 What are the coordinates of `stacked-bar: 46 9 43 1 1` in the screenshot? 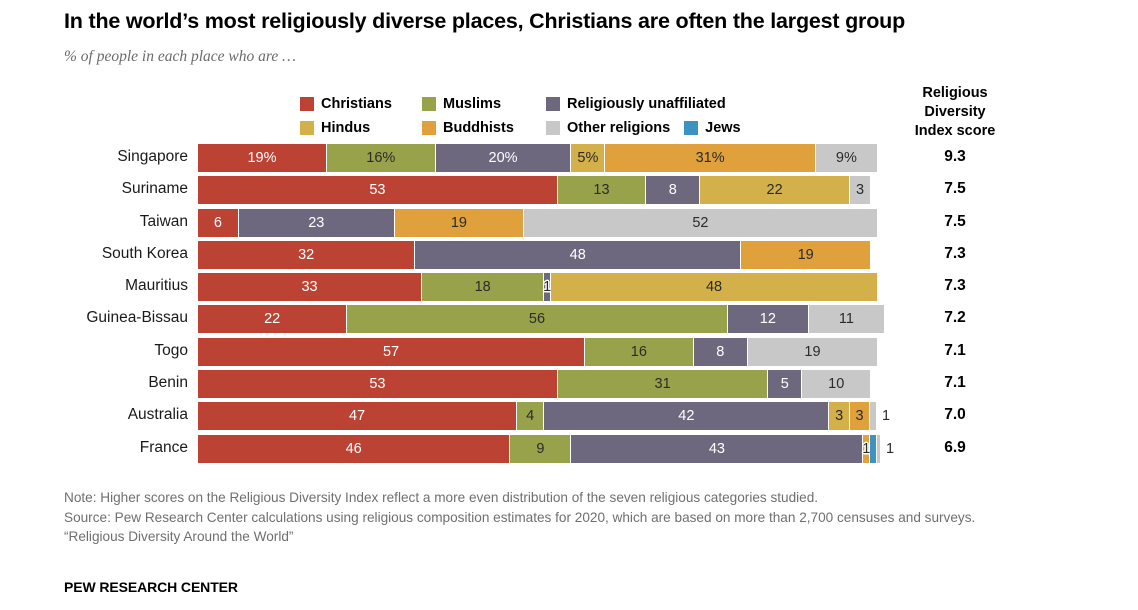 It's located at (546, 448).